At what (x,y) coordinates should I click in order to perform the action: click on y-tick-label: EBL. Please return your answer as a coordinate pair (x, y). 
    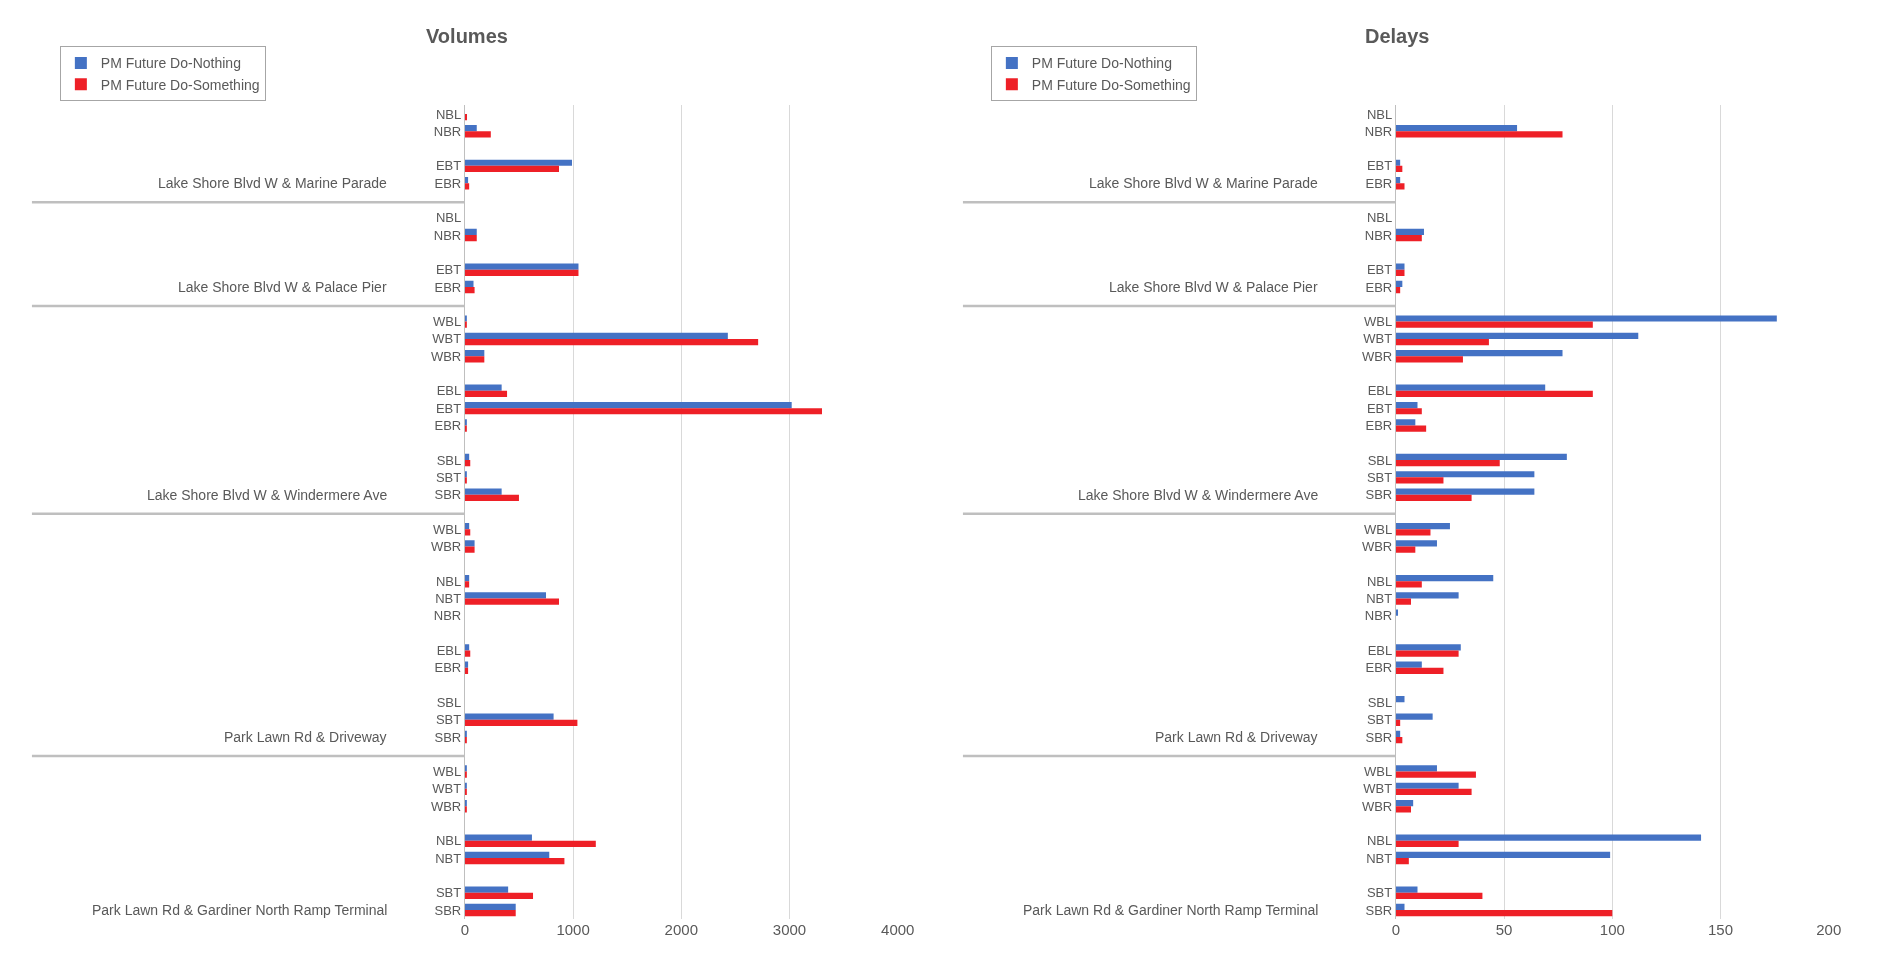
    Looking at the image, I should click on (1380, 391).